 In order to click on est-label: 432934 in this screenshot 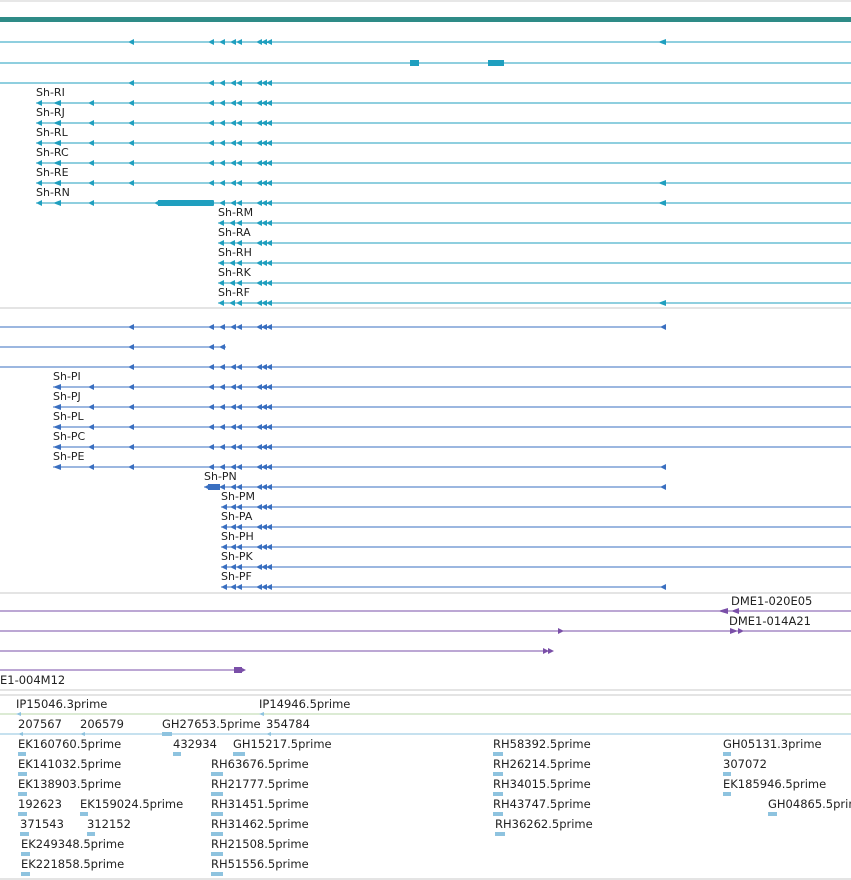, I will do `click(195, 744)`.